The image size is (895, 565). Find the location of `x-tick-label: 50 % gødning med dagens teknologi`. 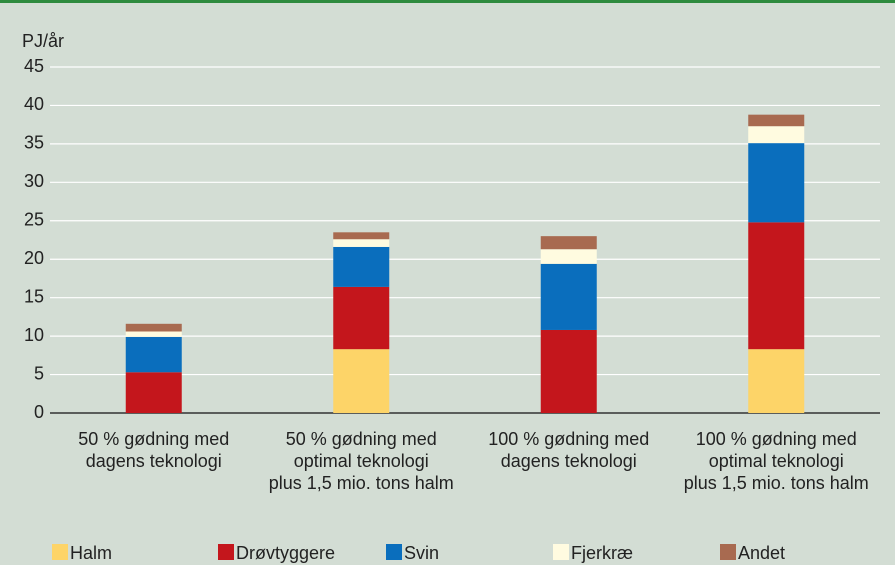

x-tick-label: 50 % gødning med dagens teknologi is located at coordinates (153, 450).